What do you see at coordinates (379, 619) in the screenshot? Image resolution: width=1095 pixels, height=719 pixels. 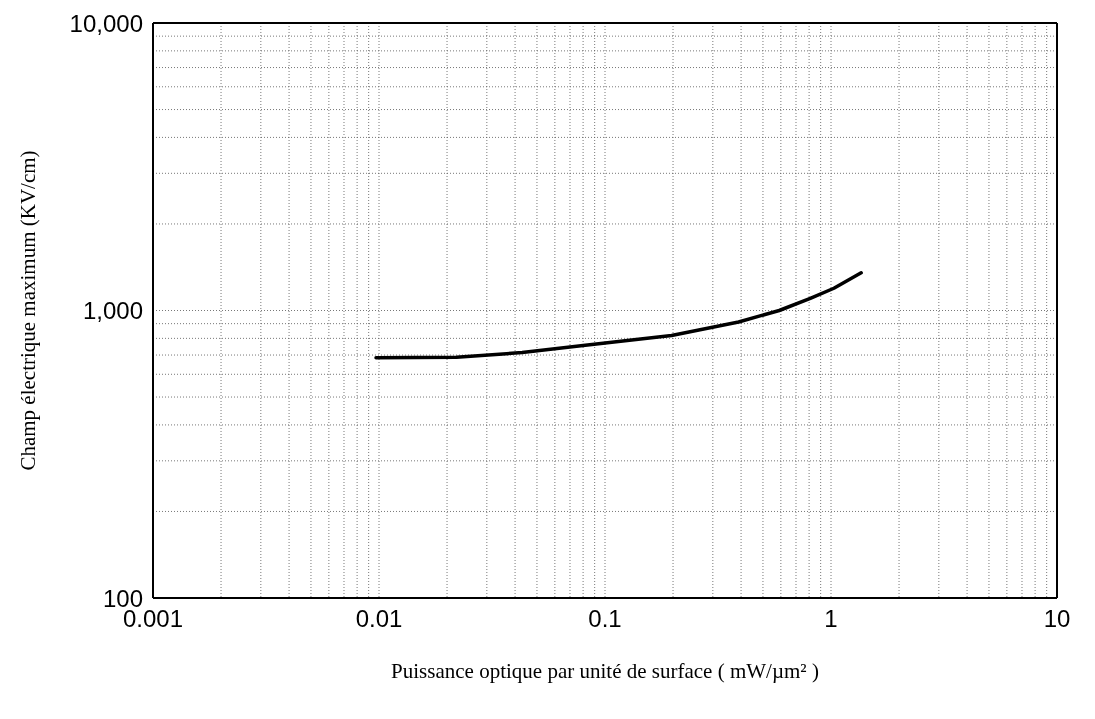 I see `x-tick-label: 0.01` at bounding box center [379, 619].